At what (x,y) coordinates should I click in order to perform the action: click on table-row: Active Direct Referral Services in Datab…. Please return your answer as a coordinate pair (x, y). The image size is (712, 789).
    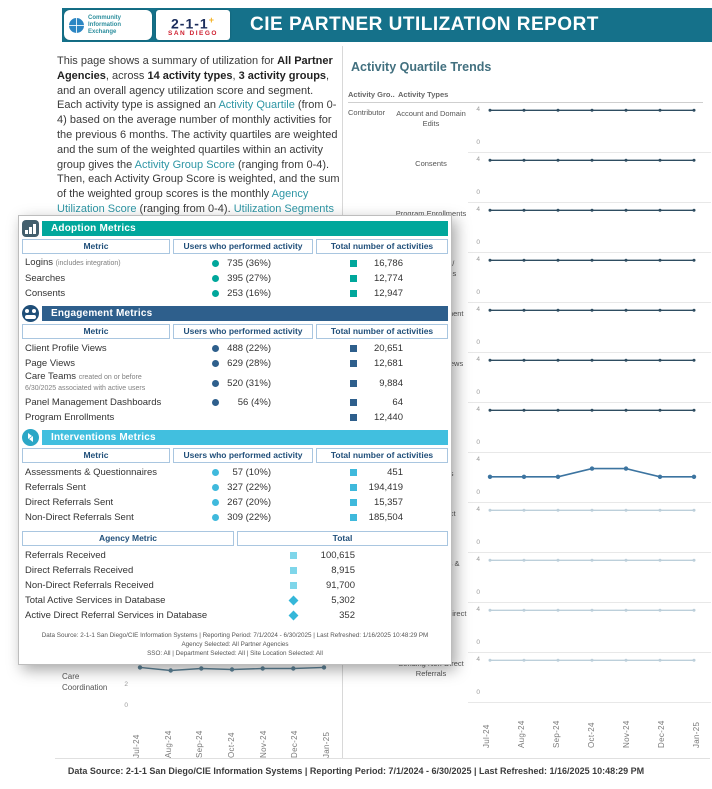
    Looking at the image, I should click on (235, 615).